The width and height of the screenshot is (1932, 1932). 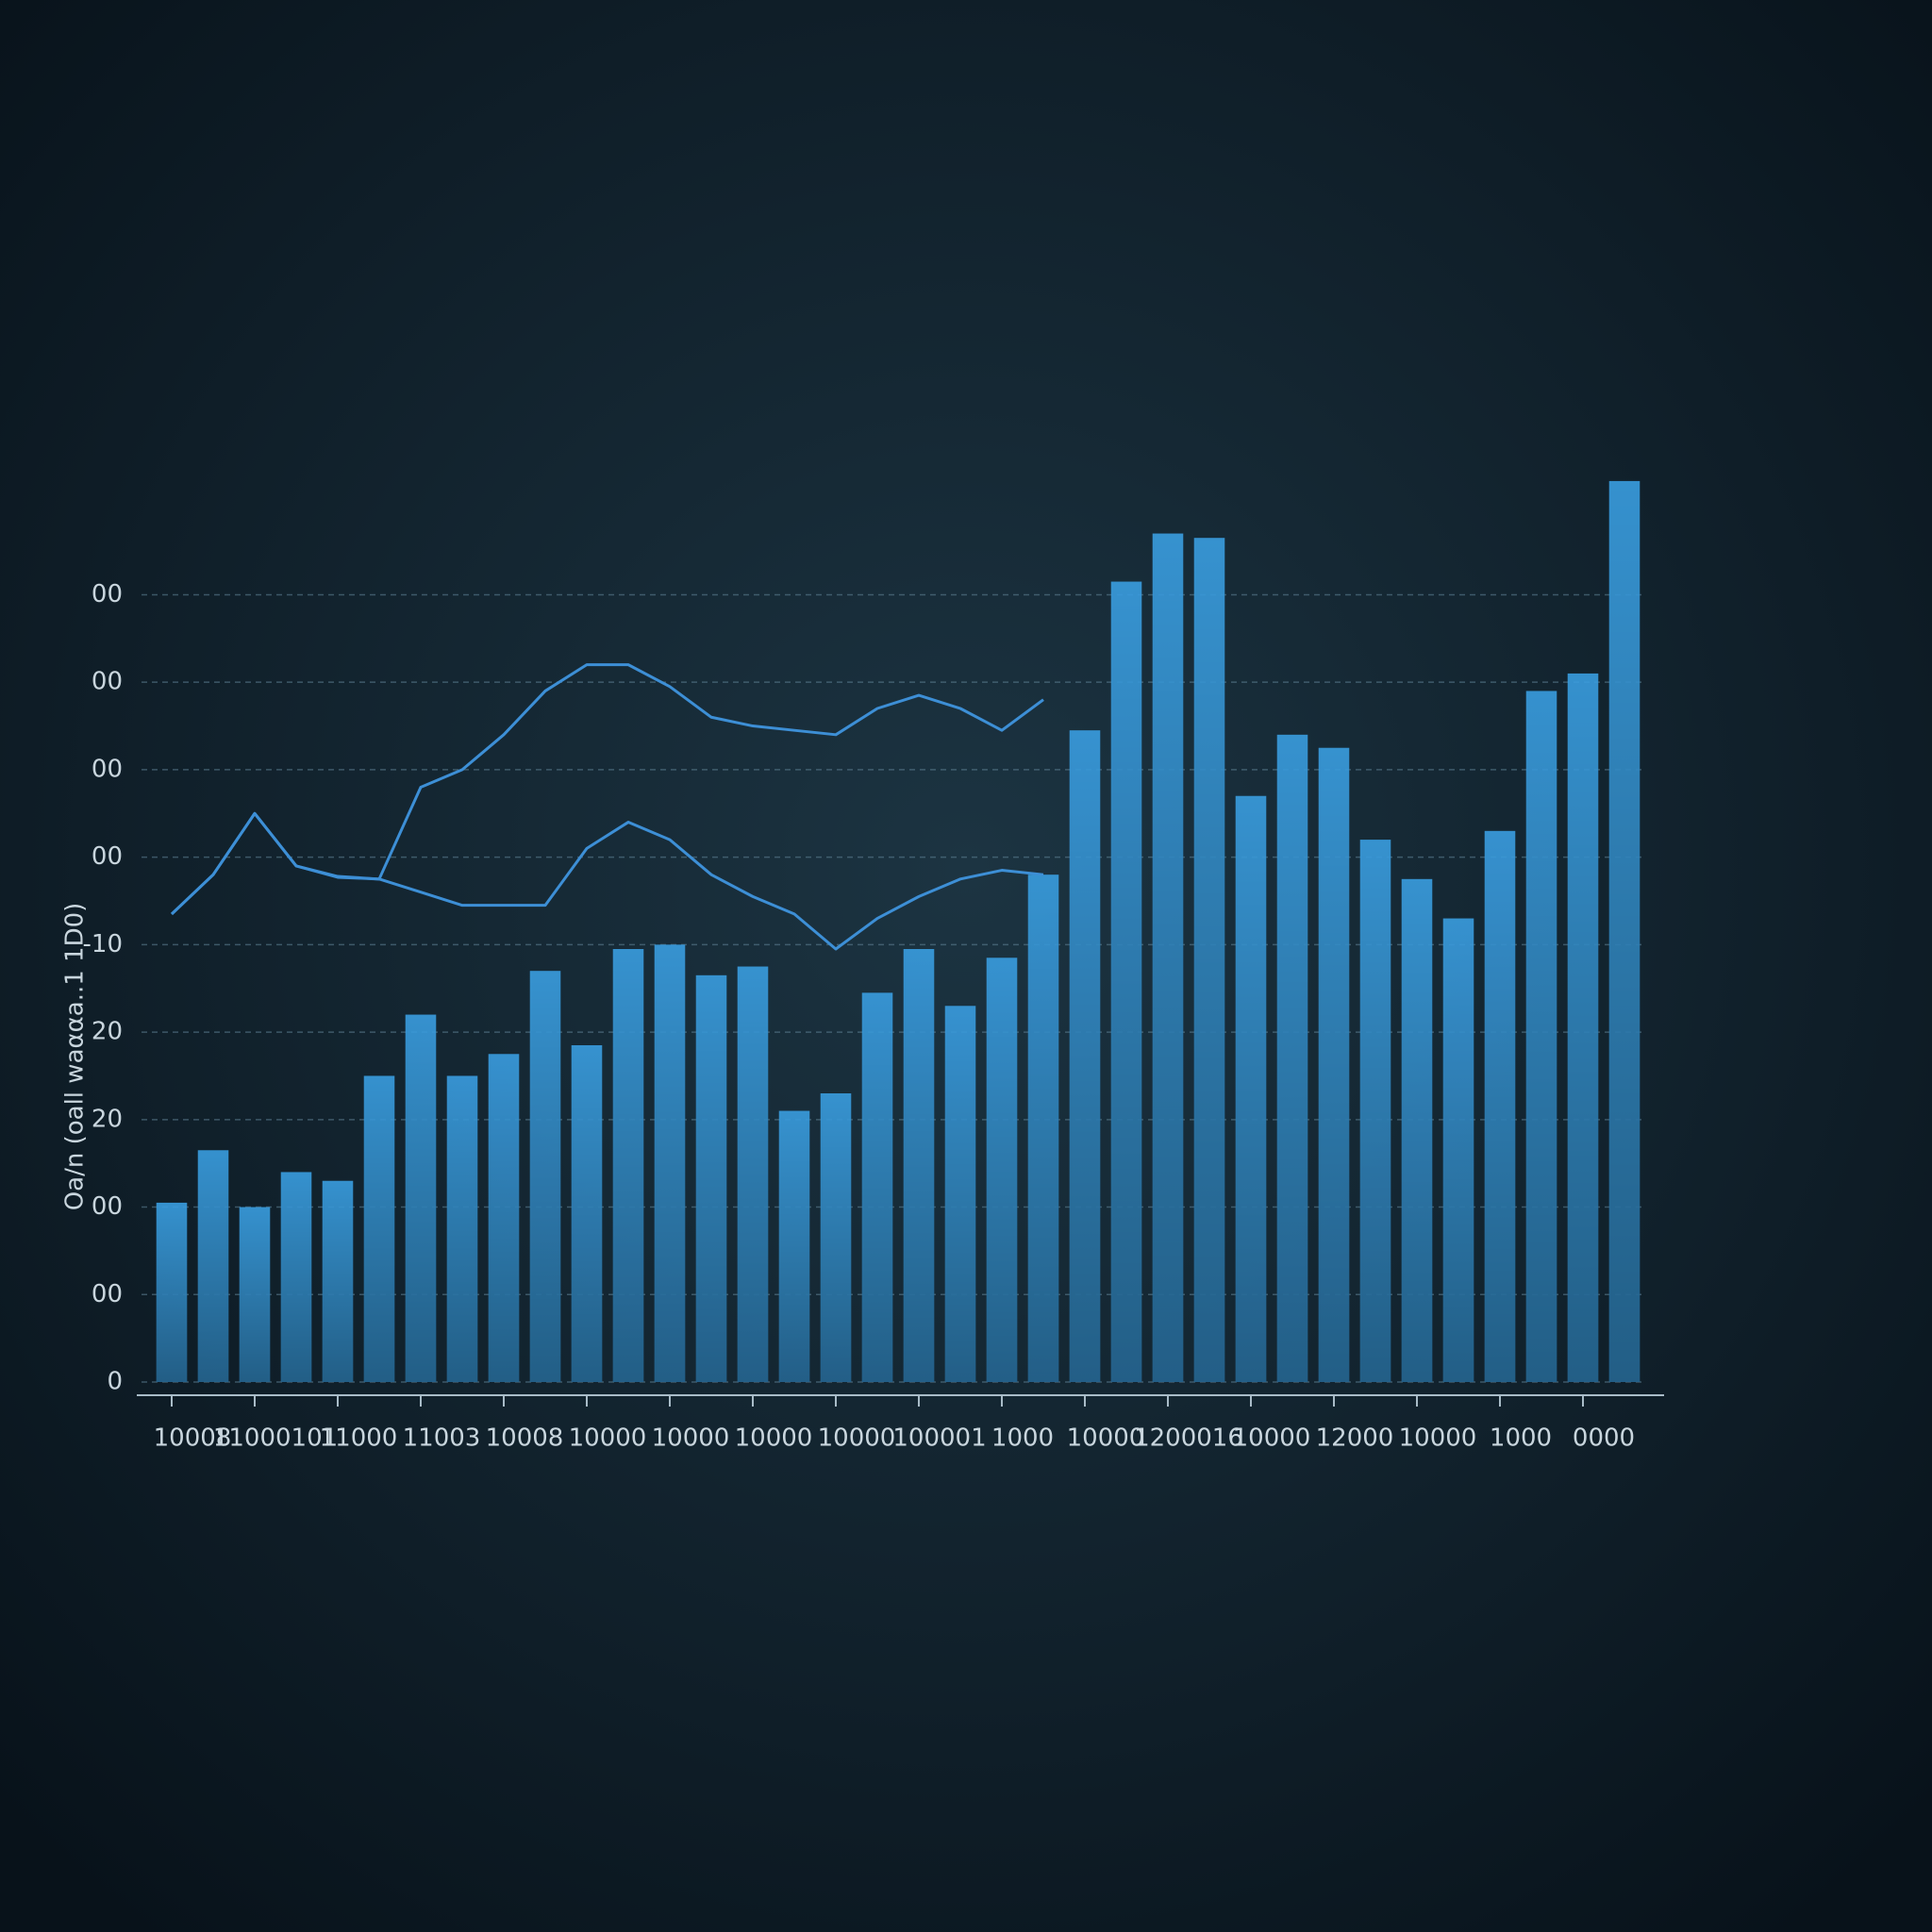 What do you see at coordinates (939, 1439) in the screenshot?
I see `x-tick-label: 100001` at bounding box center [939, 1439].